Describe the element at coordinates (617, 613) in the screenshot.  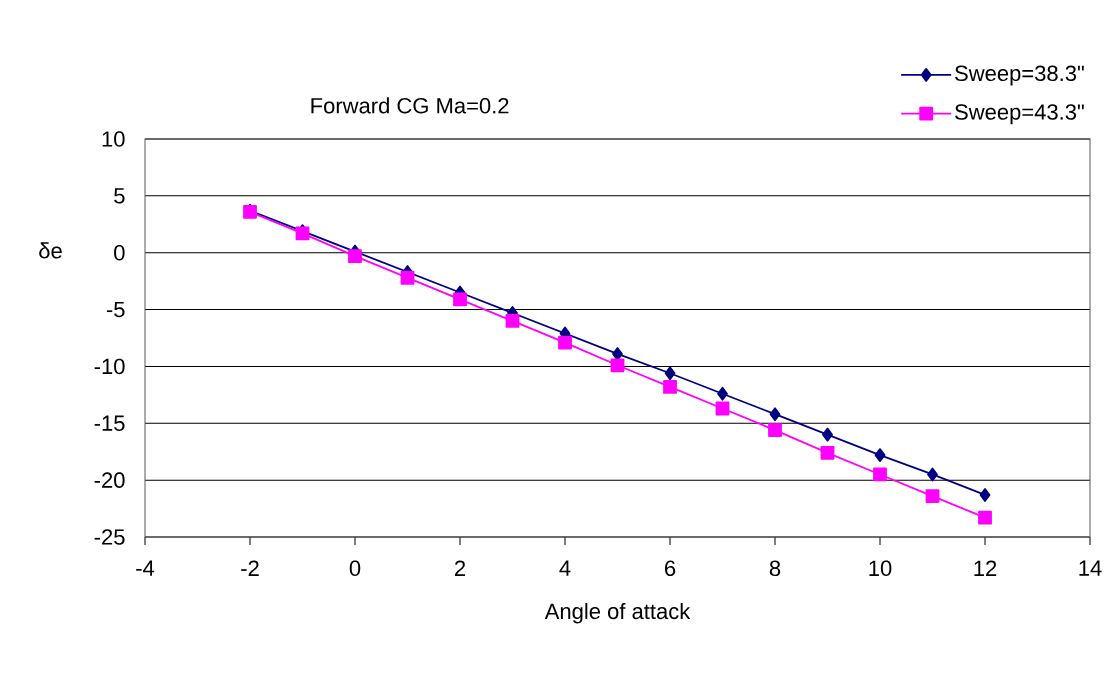
I see `x-axis-title: Angle of attack` at that location.